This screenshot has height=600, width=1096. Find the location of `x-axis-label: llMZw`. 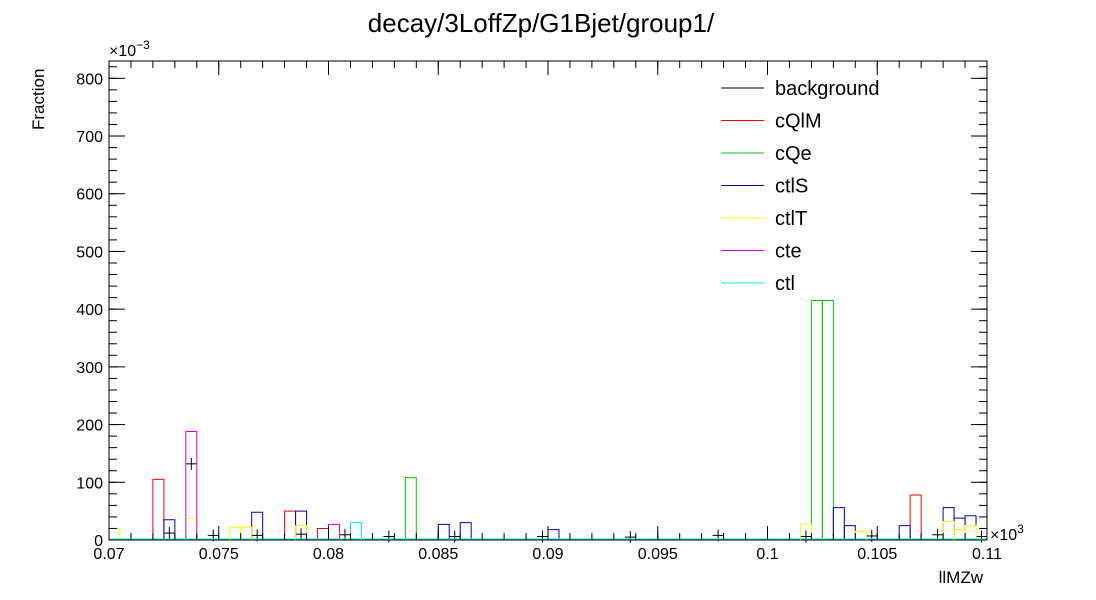

x-axis-label: llMZw is located at coordinates (961, 577).